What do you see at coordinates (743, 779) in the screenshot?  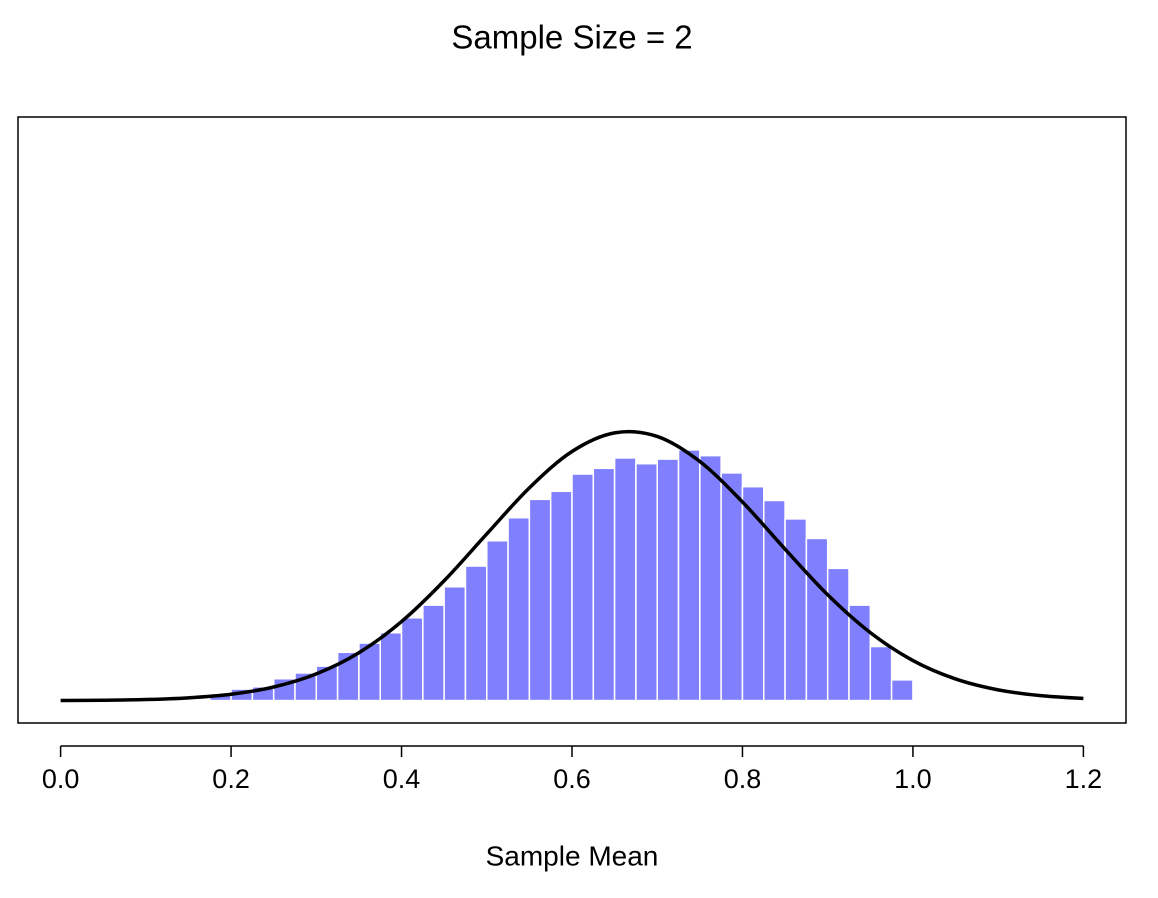 I see `x-tick-label: 0.8` at bounding box center [743, 779].